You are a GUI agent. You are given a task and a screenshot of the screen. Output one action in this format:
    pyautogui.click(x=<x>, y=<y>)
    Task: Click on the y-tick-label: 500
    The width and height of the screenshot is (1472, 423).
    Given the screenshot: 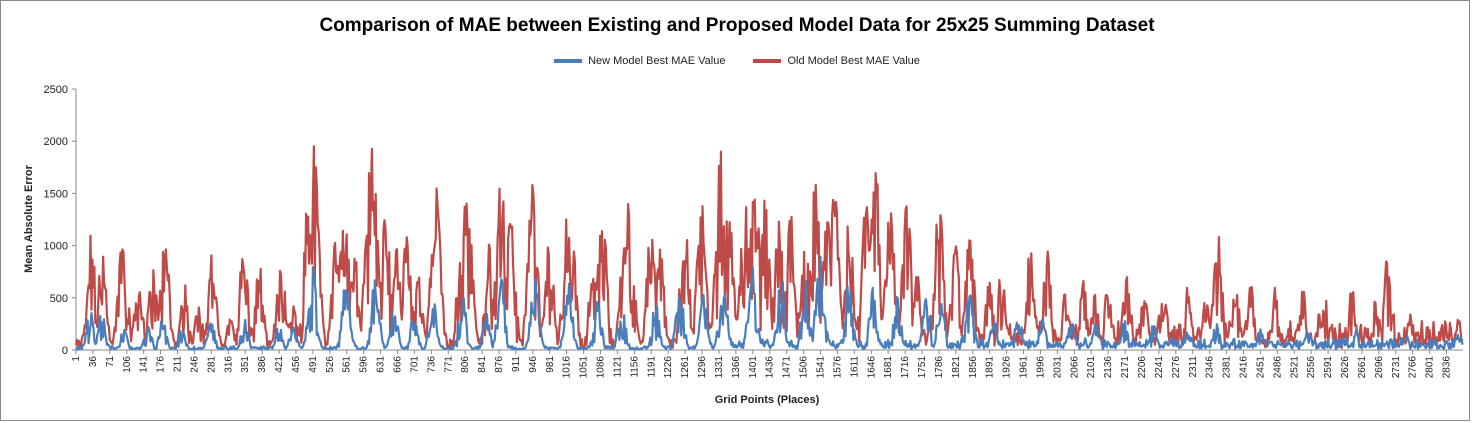 What is the action you would take?
    pyautogui.click(x=59, y=299)
    